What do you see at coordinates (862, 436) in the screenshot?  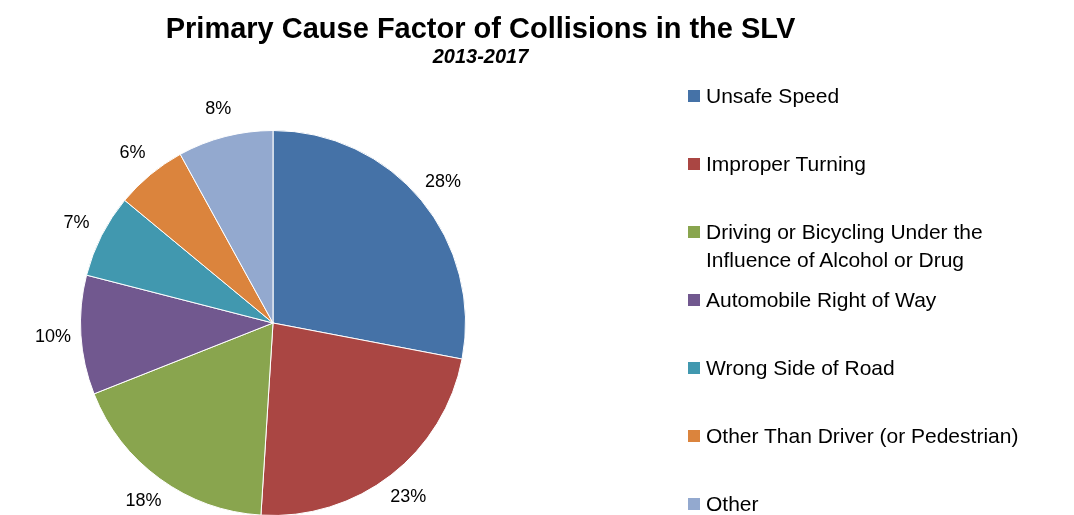 I see `legend-label: Other Than Driver (or Pedestrian)` at bounding box center [862, 436].